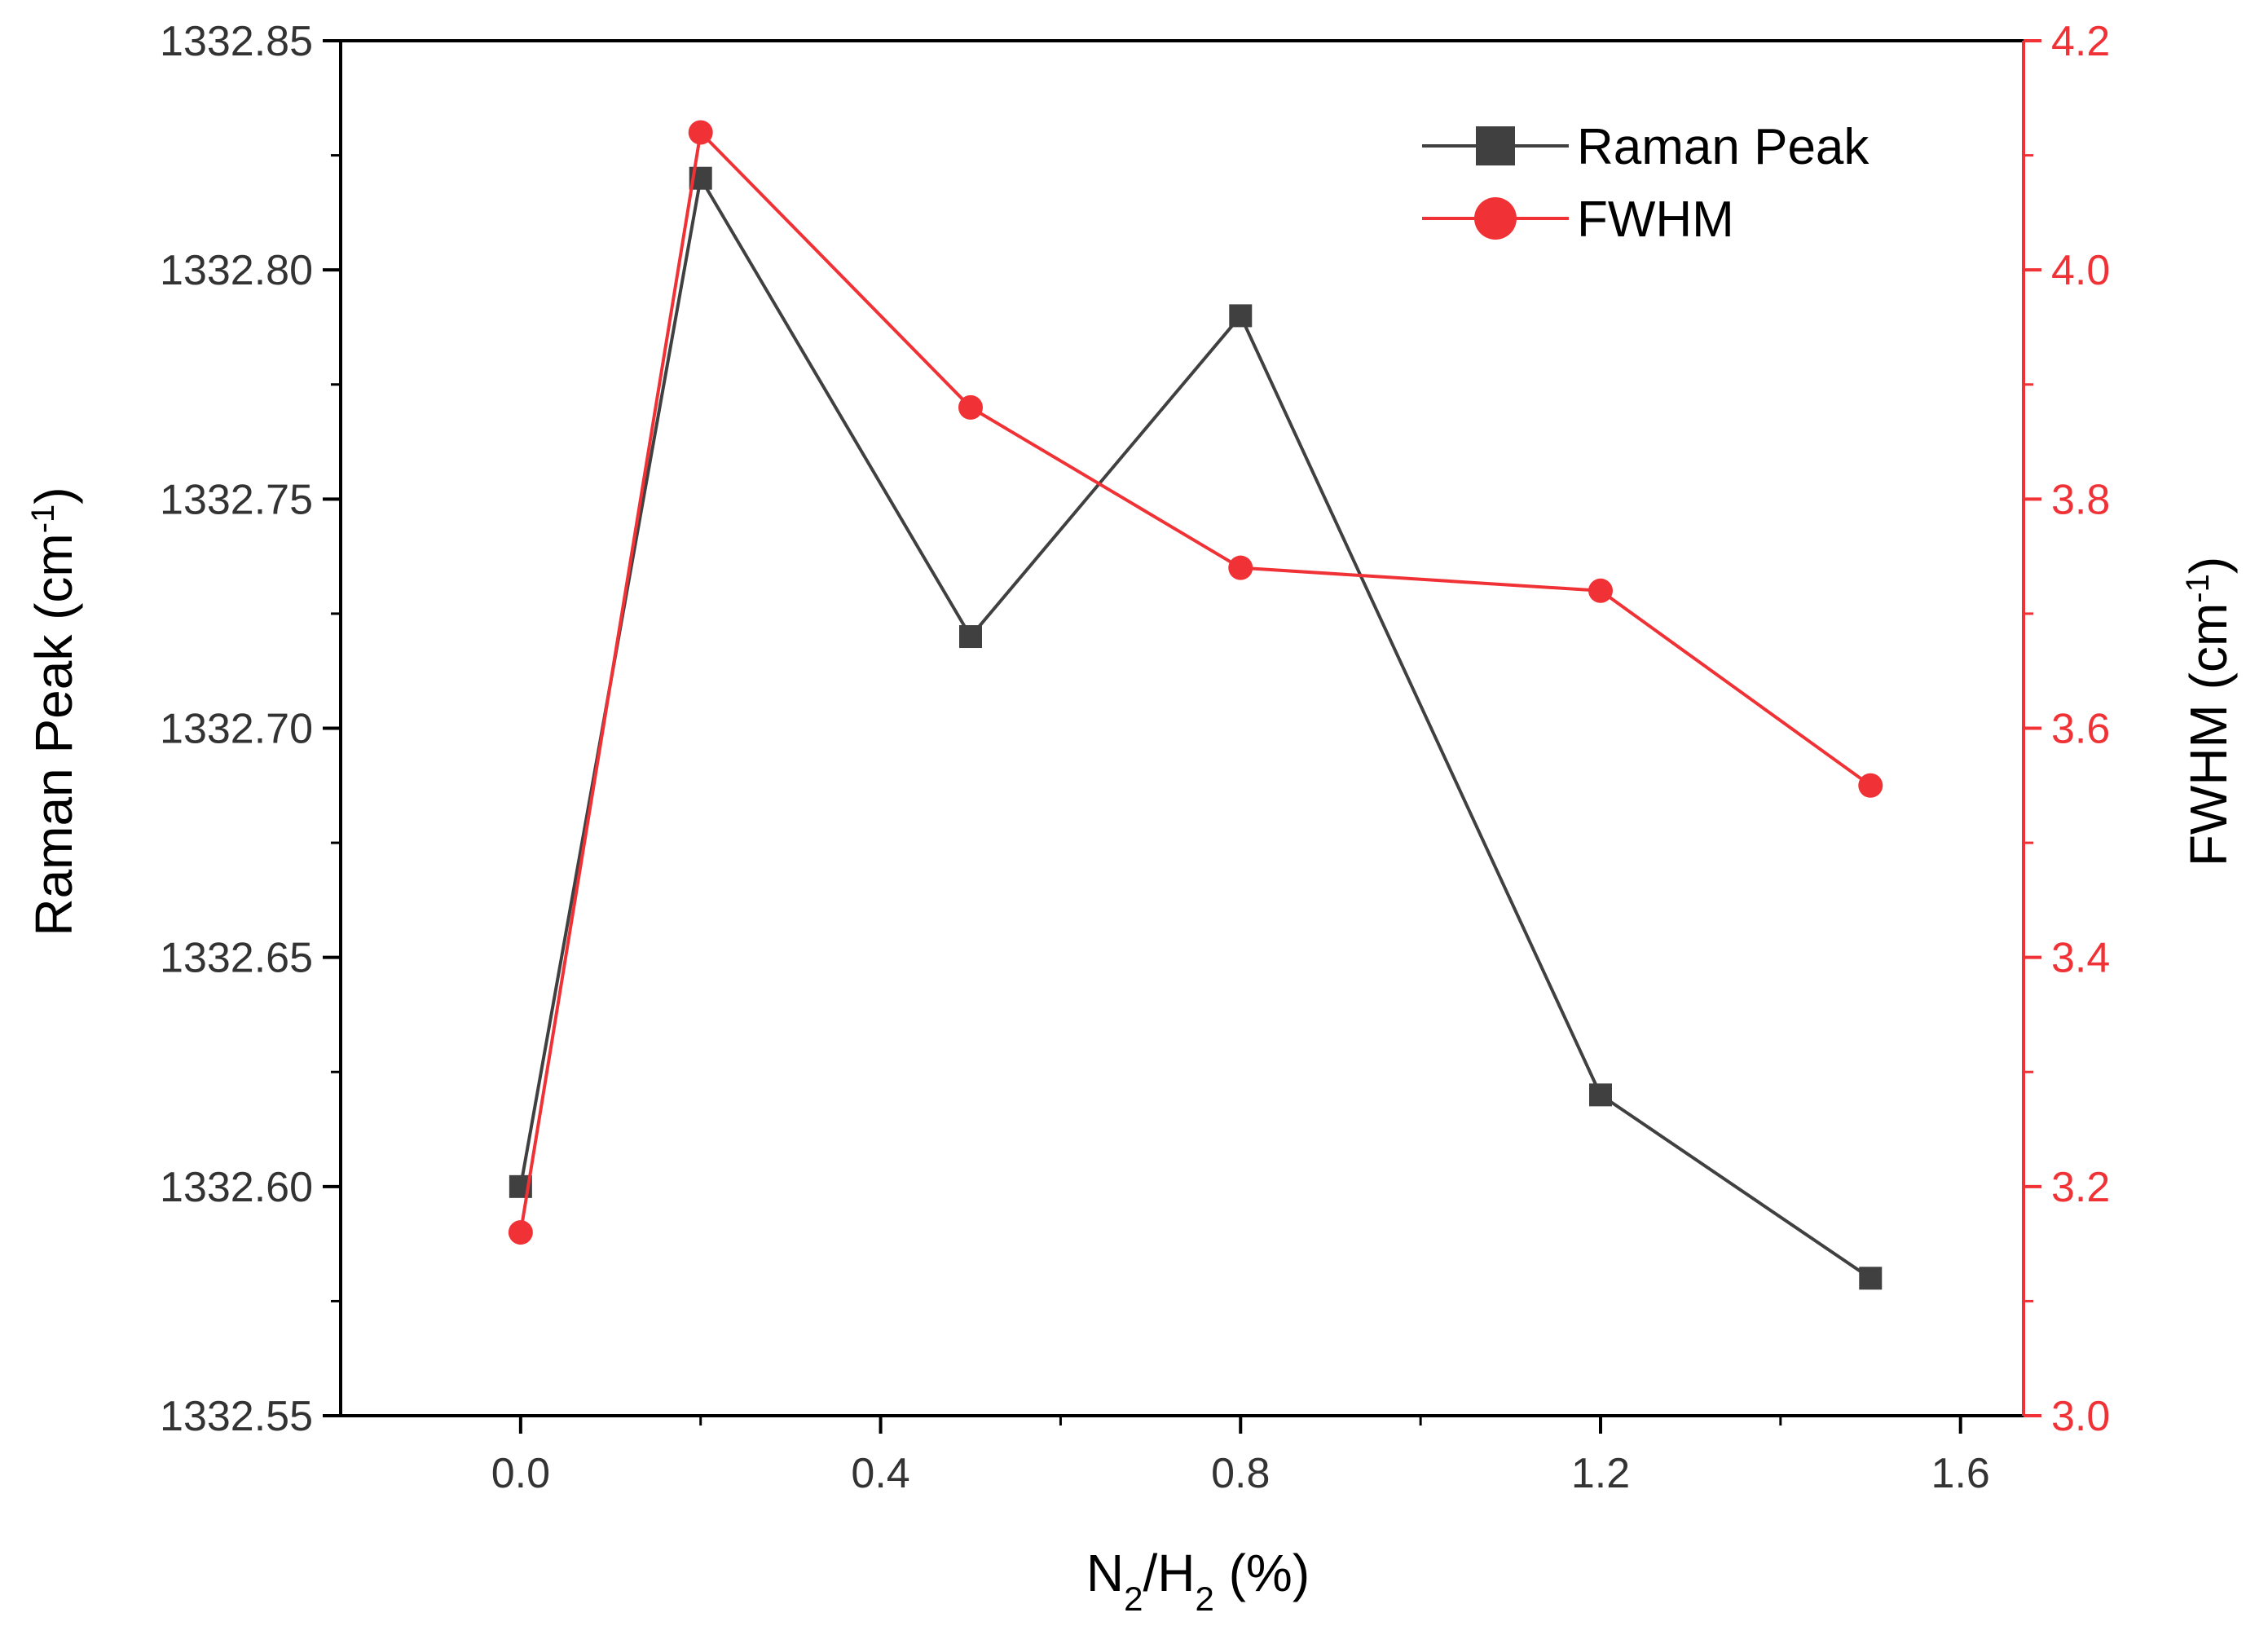 Image resolution: width=2268 pixels, height=1626 pixels. What do you see at coordinates (1961, 1473) in the screenshot?
I see `x-tick-label: 1.6` at bounding box center [1961, 1473].